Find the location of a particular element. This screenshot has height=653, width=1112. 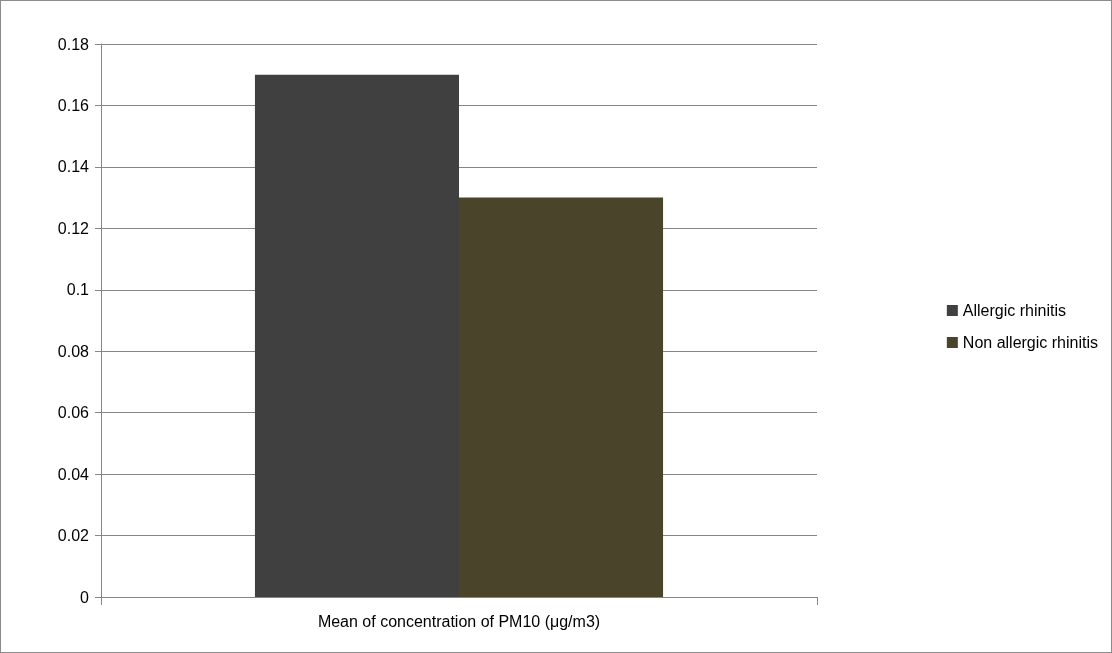

legend-label: Allergic rhinitis is located at coordinates (1014, 310).